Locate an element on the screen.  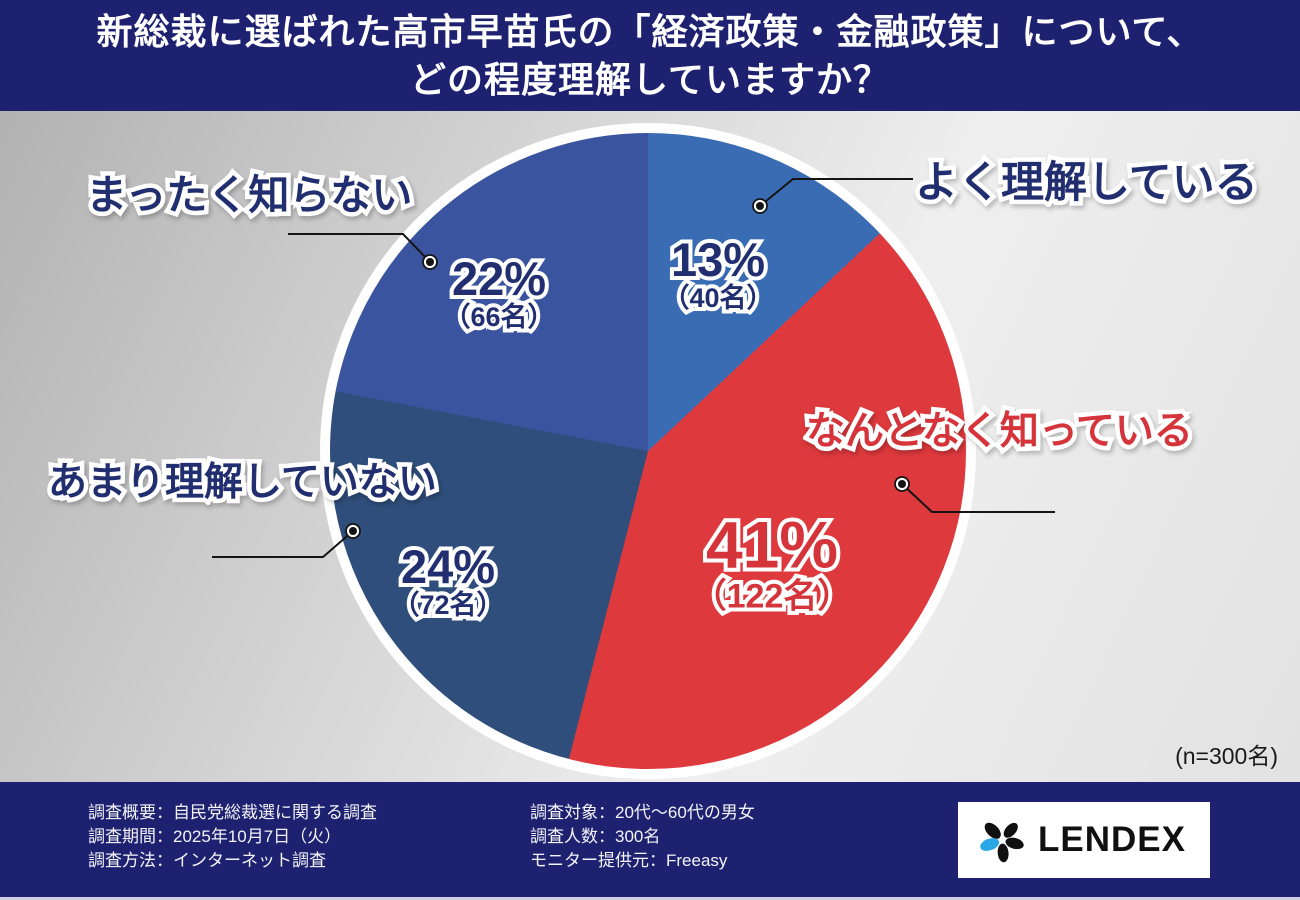
survey-method: 調査方法：インターネット調査 is located at coordinates (207, 860).